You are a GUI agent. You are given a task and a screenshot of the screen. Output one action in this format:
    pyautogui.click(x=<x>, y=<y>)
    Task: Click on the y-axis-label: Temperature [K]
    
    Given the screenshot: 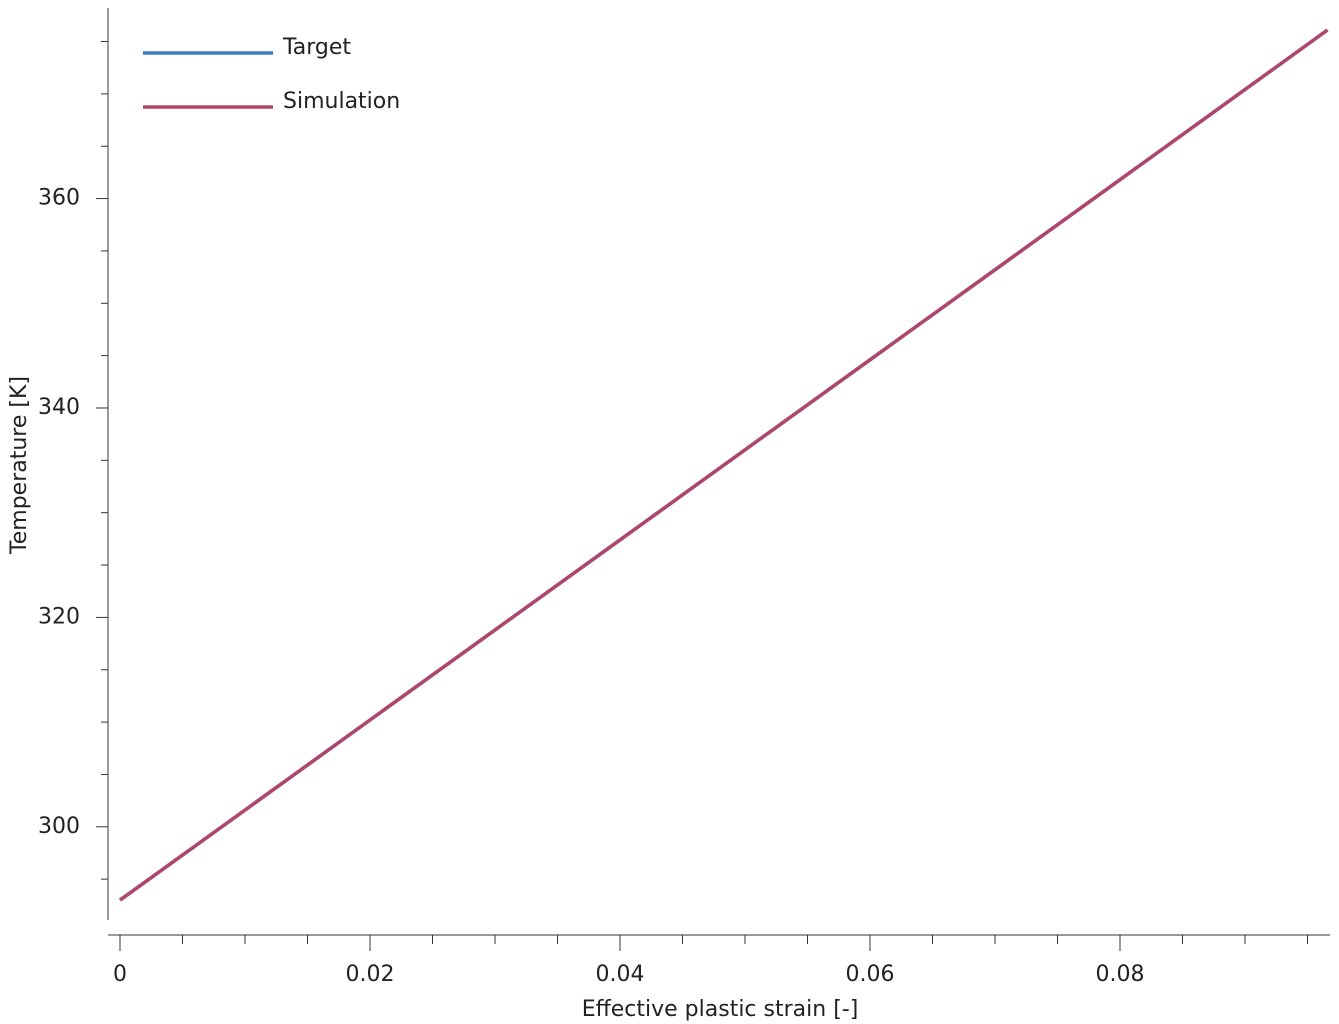 What is the action you would take?
    pyautogui.click(x=19, y=465)
    